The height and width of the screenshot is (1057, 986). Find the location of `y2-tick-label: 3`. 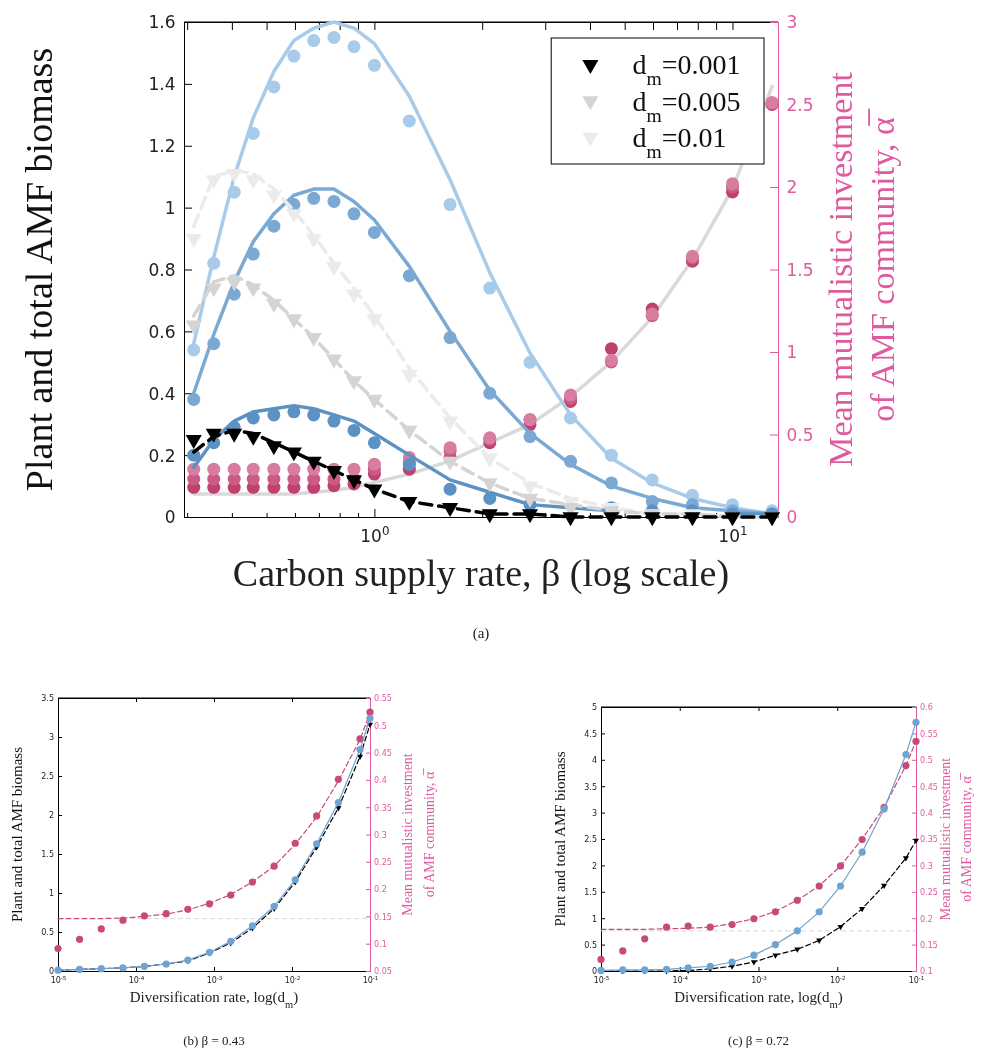

y2-tick-label: 3 is located at coordinates (792, 22).